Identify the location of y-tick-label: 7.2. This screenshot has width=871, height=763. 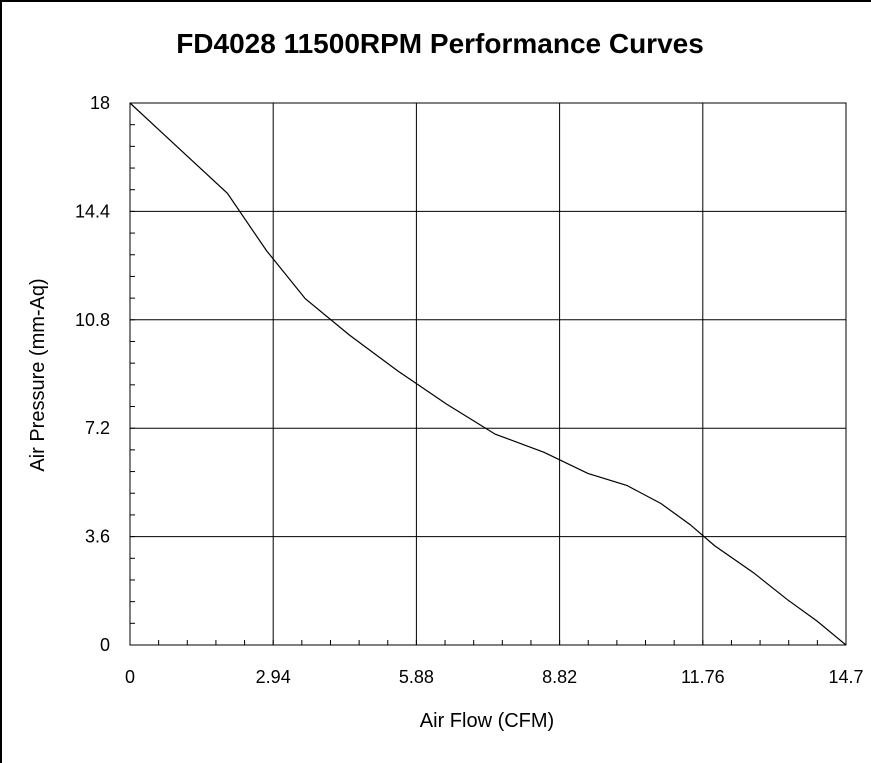
(97, 428).